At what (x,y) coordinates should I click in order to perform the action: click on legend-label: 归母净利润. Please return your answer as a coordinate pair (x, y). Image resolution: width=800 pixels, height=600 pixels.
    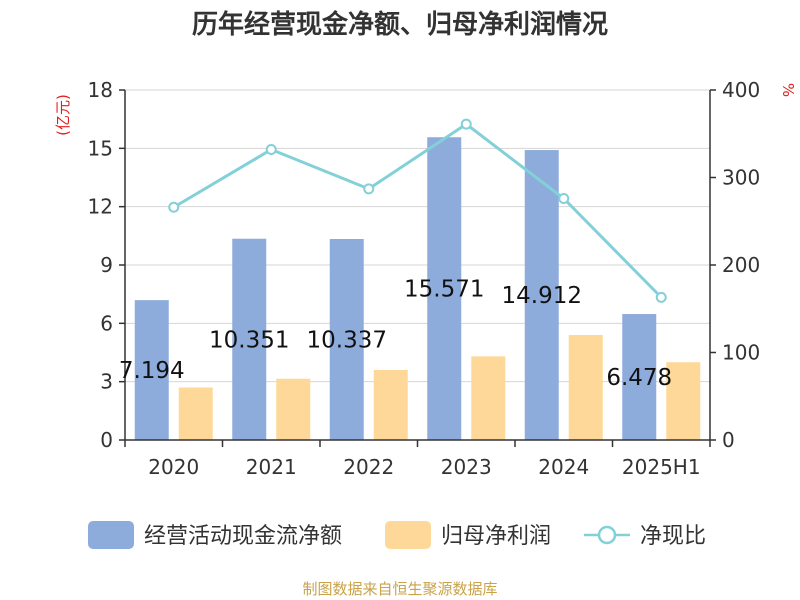
    Looking at the image, I should click on (496, 536).